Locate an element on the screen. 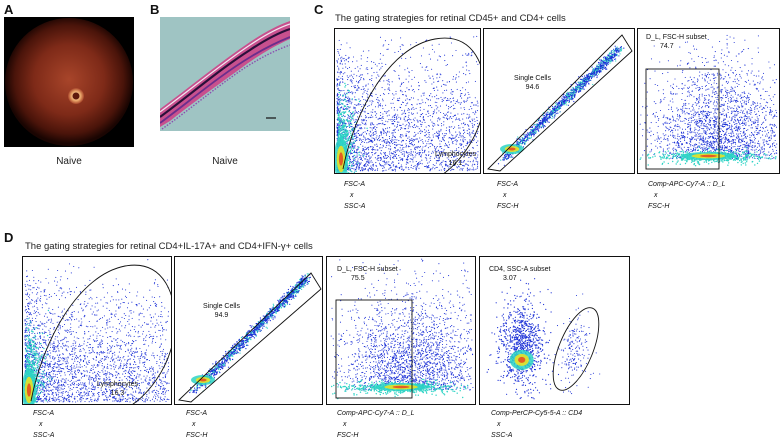  x-axis-c1: FSC-A is located at coordinates (354, 185).